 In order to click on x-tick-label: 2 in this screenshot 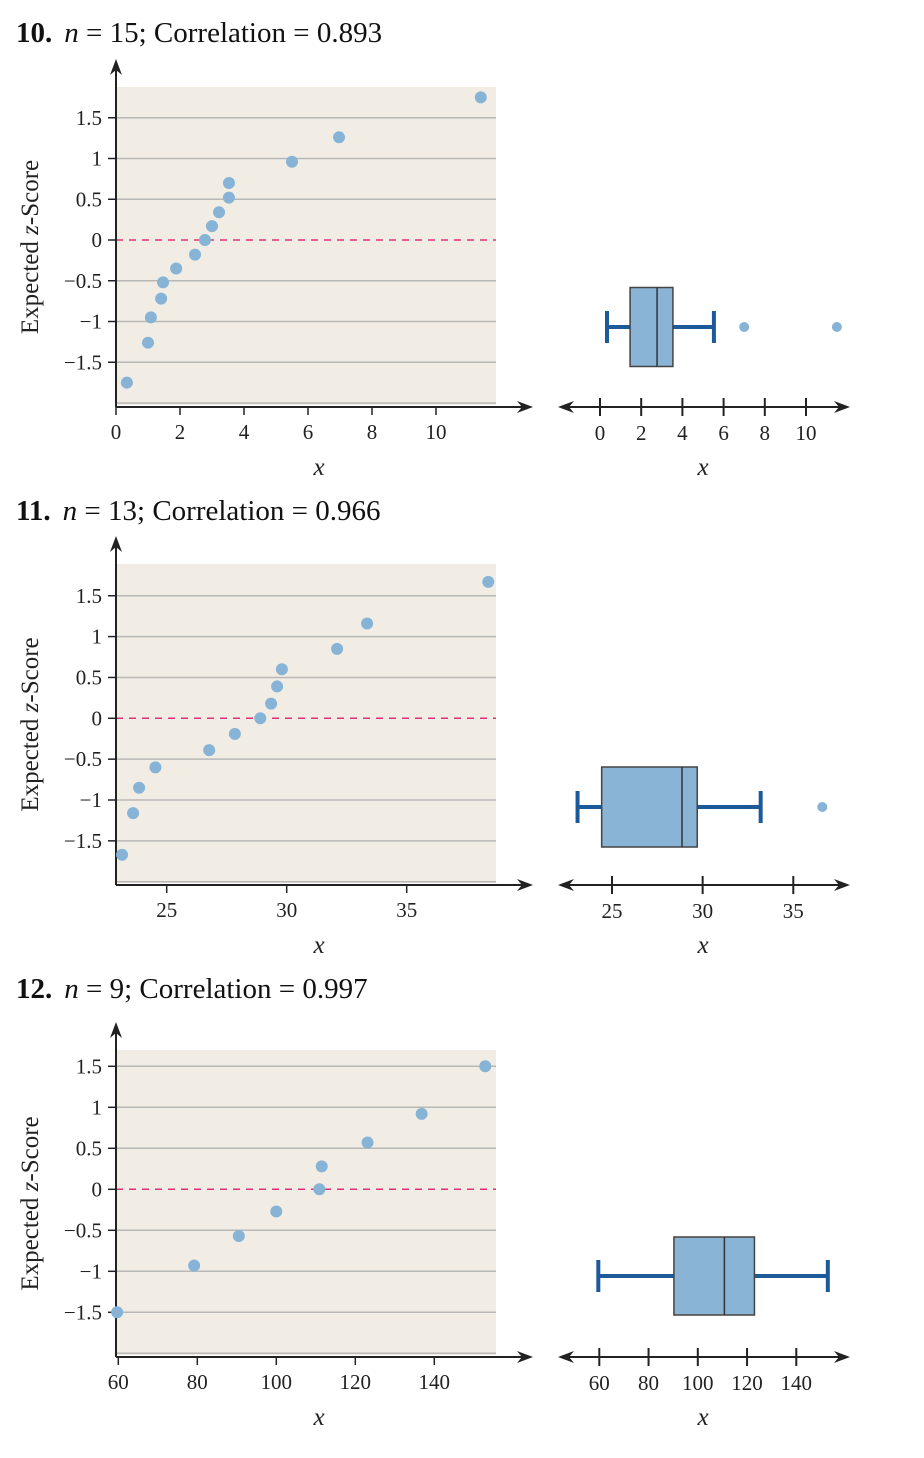, I will do `click(180, 432)`.